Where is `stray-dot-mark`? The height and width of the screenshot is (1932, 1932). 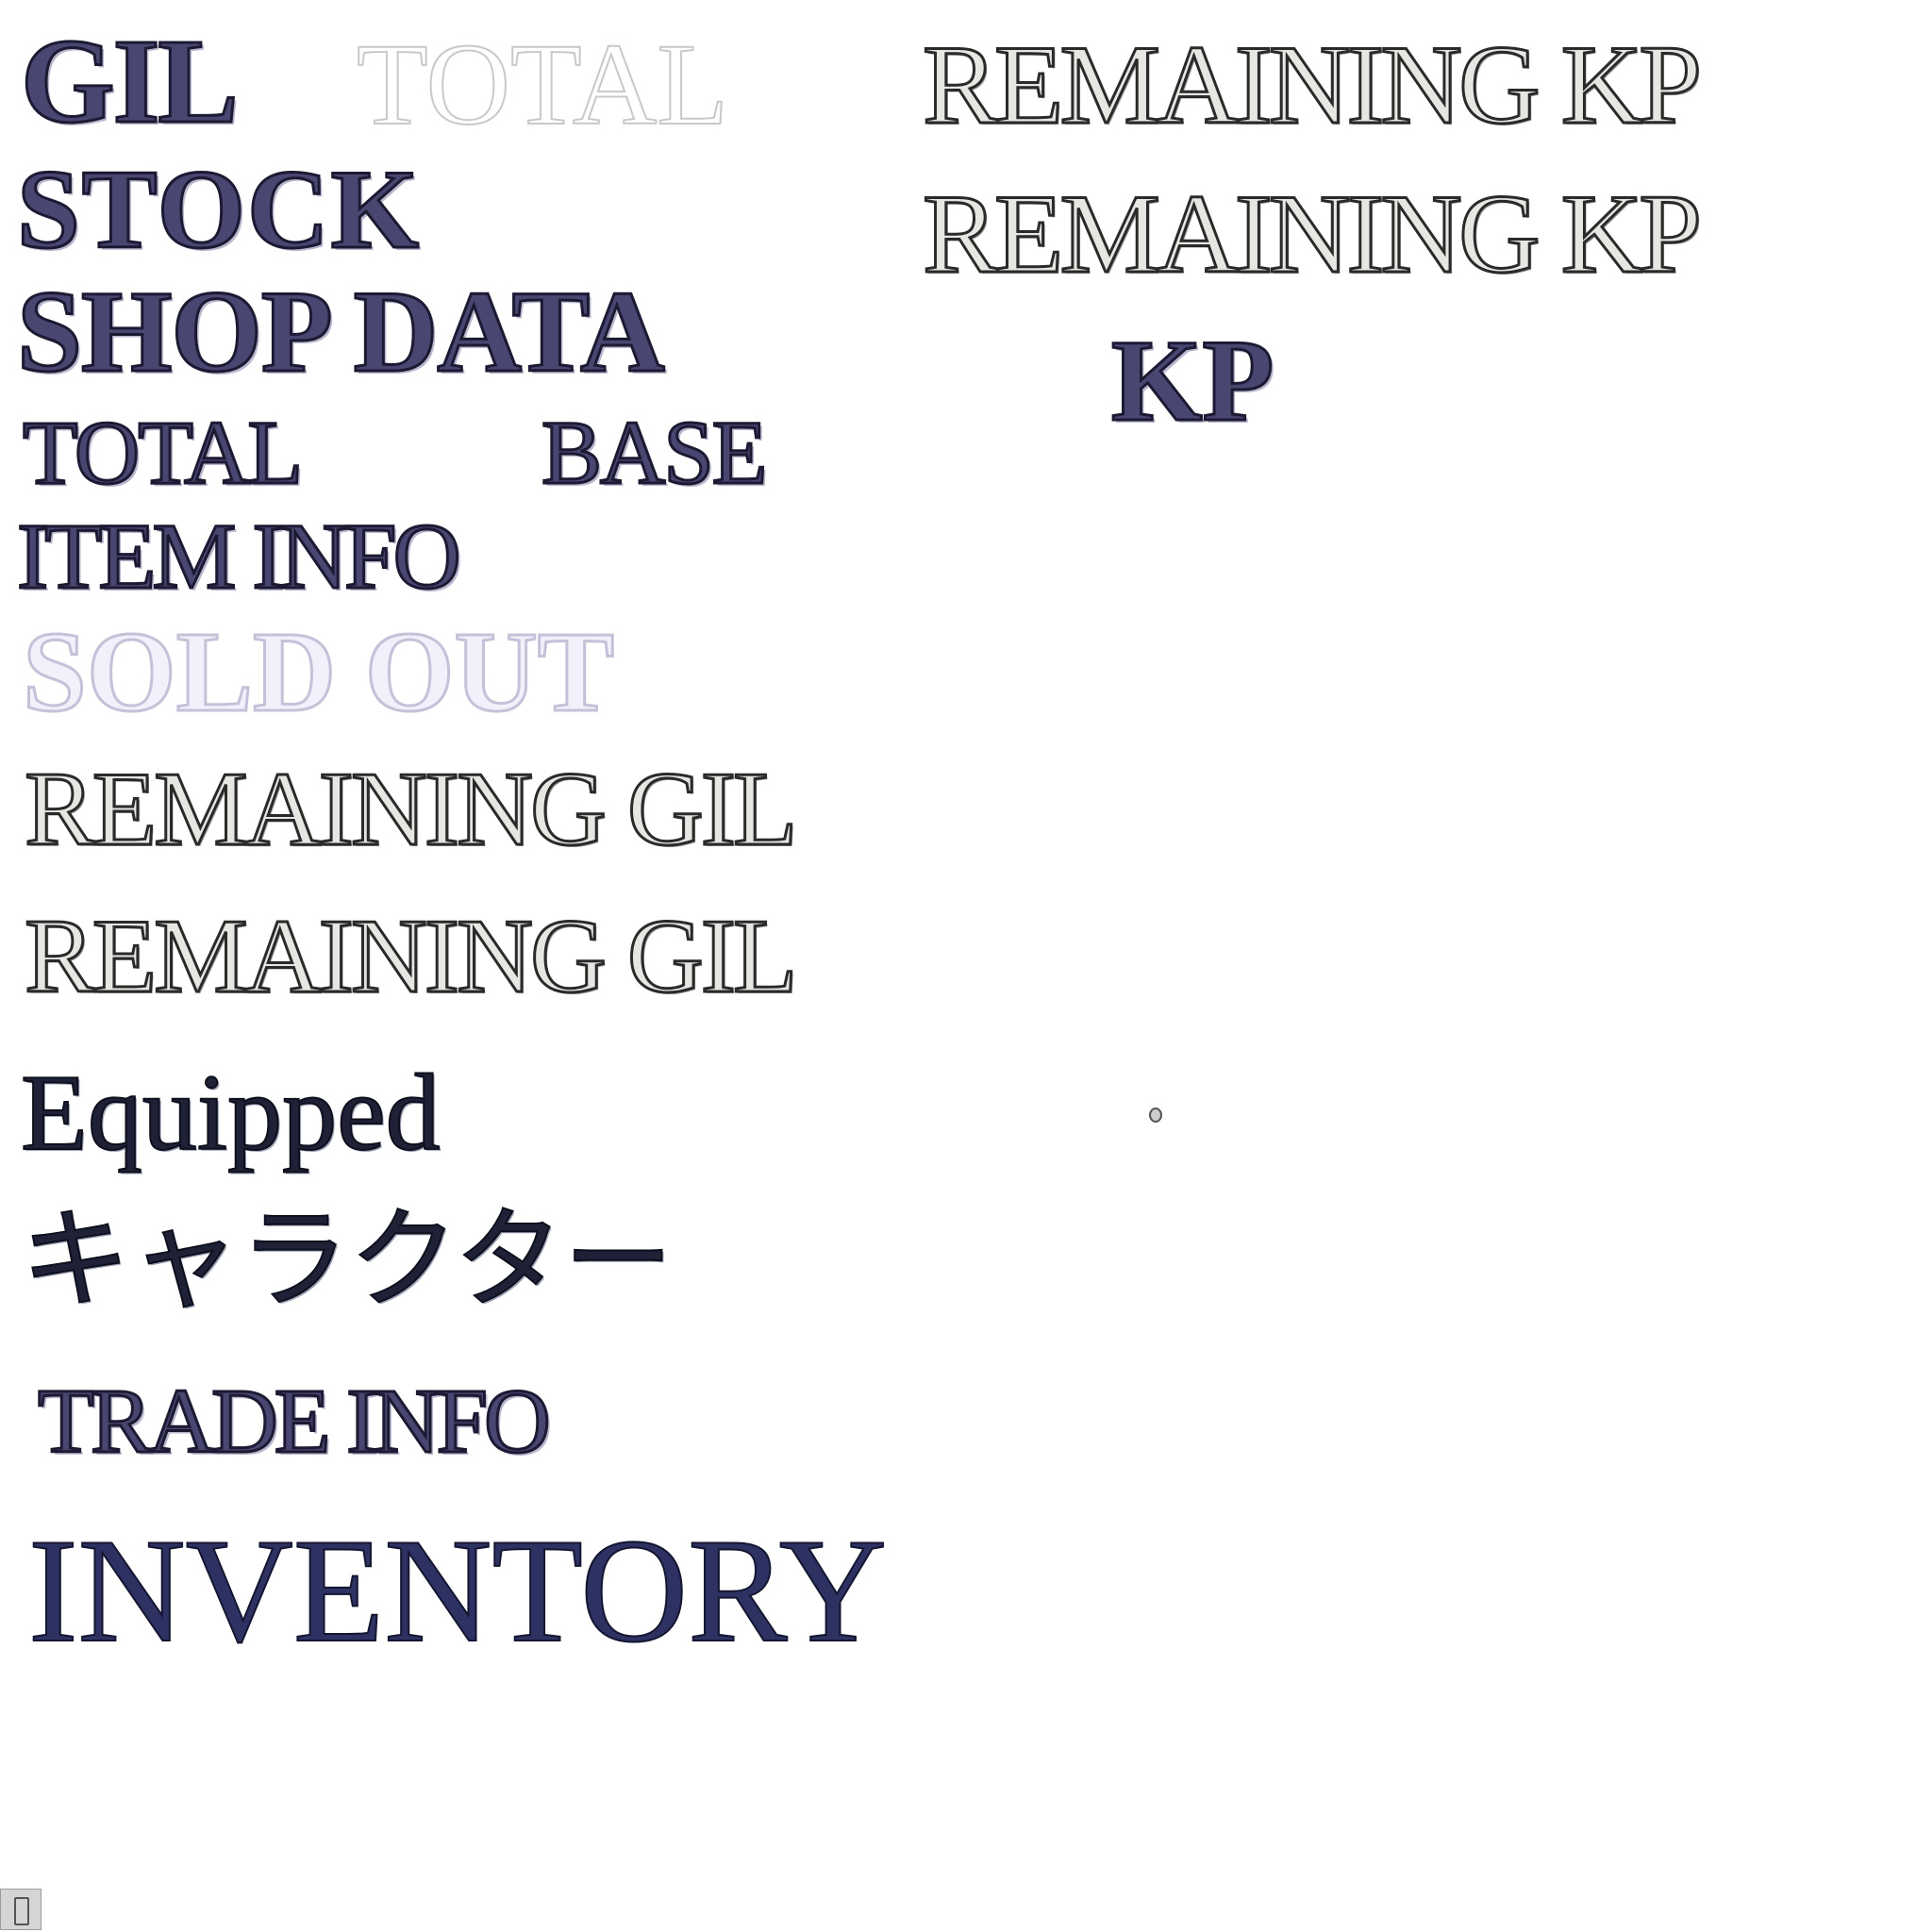
stray-dot-mark is located at coordinates (1155, 1115).